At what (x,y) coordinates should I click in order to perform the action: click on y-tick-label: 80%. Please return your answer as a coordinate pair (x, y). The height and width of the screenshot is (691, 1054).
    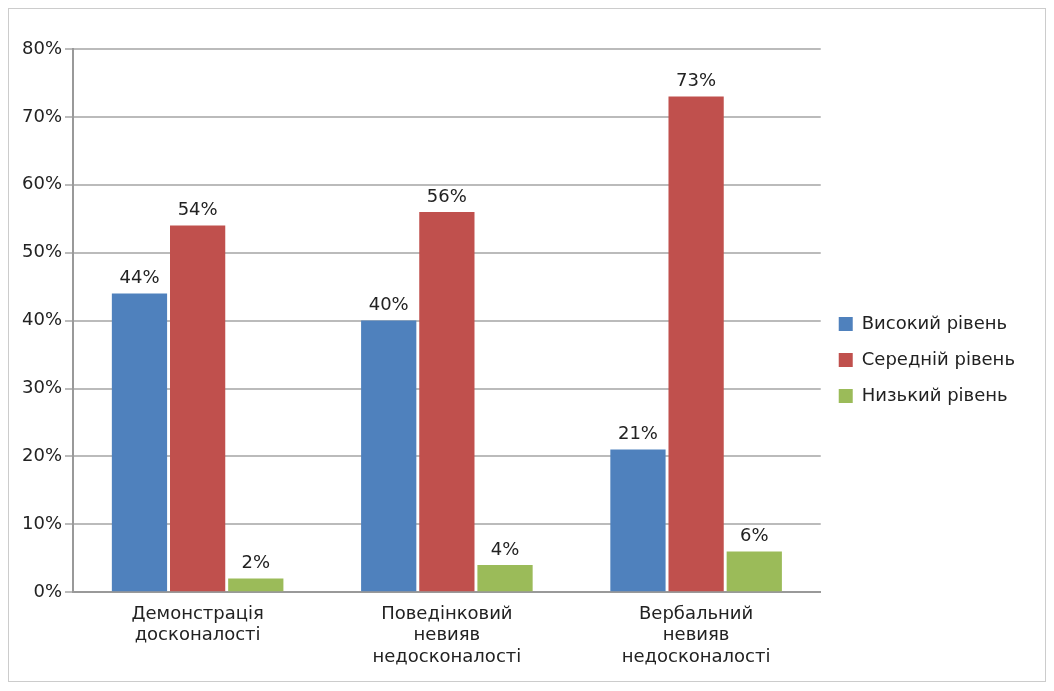
    Looking at the image, I should click on (42, 47).